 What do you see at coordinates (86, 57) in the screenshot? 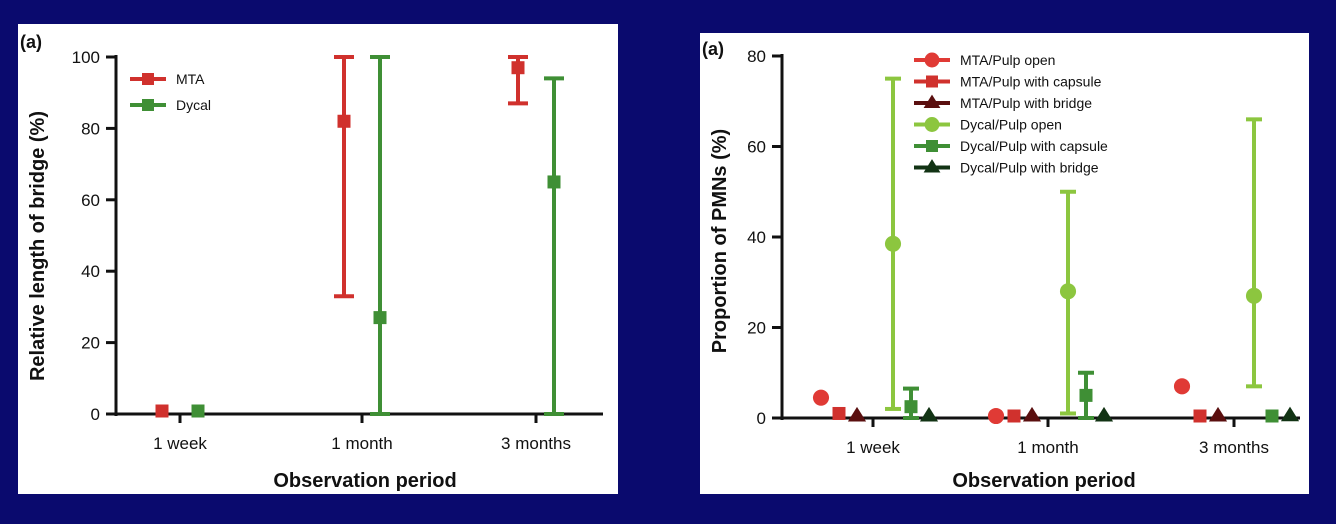
I see `y-tick-label: 100` at bounding box center [86, 57].